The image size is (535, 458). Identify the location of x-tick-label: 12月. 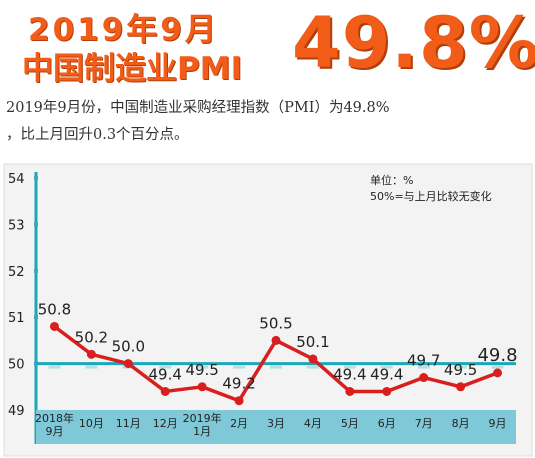
(165, 423).